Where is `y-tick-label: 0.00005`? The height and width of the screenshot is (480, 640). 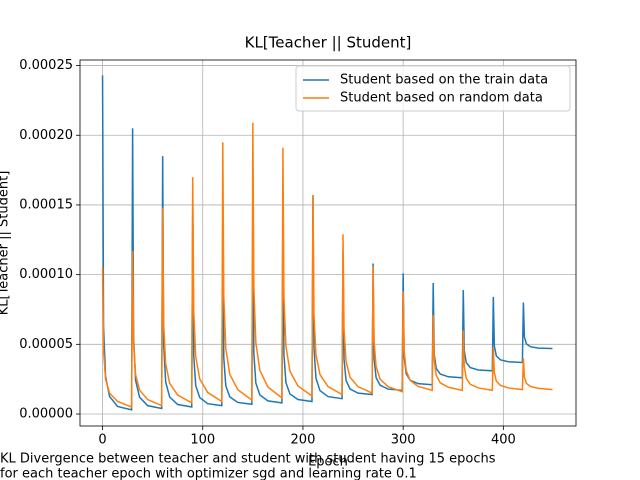
y-tick-label: 0.00005 is located at coordinates (46, 344).